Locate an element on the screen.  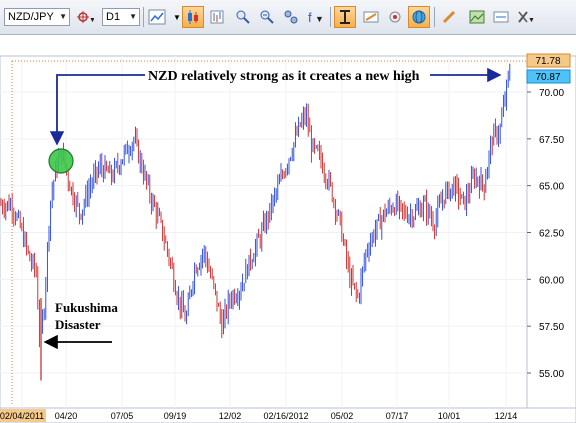
date-tick-label: 09/19 is located at coordinates (175, 416).